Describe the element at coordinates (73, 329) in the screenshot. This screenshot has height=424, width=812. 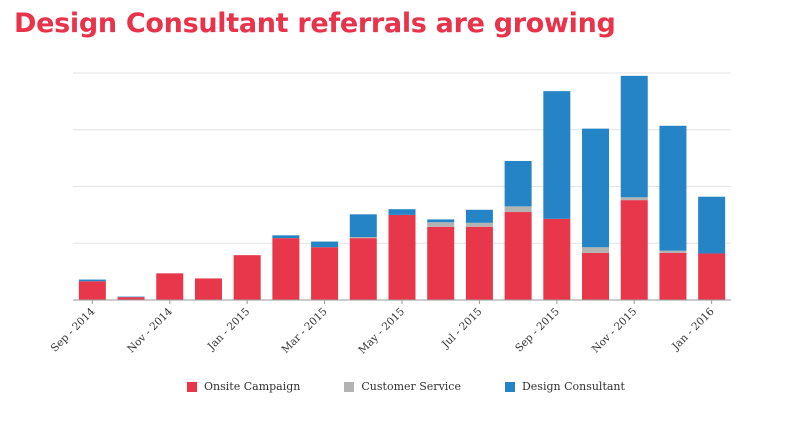
I see `x-tick-label: Sep - 2014` at that location.